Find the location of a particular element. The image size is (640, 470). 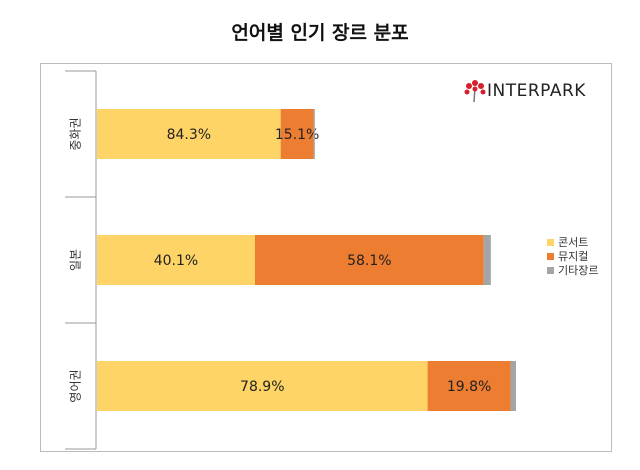

category-label: 영어권 is located at coordinates (76, 385).